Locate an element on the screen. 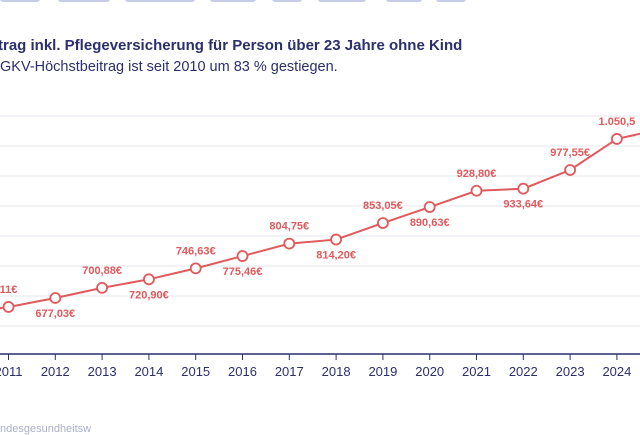  x-tick-label: 2019 is located at coordinates (382, 371).